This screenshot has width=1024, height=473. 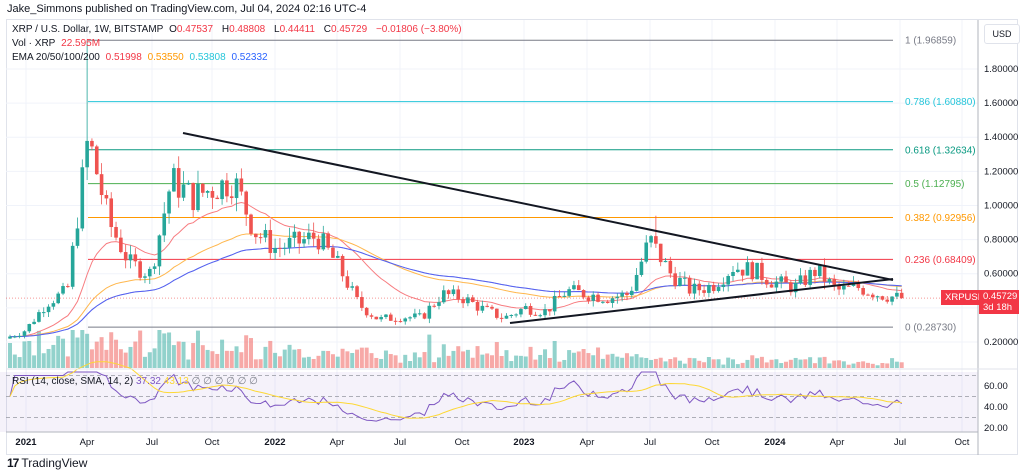 What do you see at coordinates (418, 29) in the screenshot?
I see `change-value: −0.01806 (−3.80%)` at bounding box center [418, 29].